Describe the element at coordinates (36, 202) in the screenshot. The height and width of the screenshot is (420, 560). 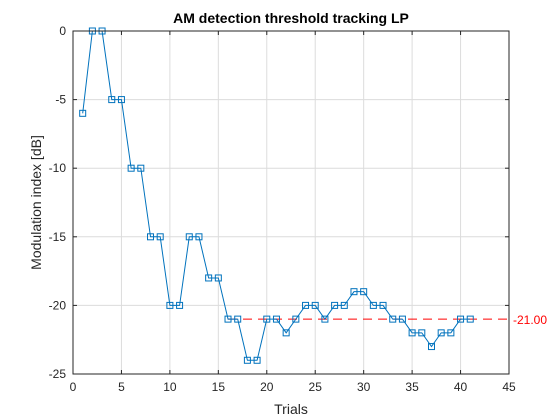
I see `y-axis-label: Modulation index [dB]` at that location.